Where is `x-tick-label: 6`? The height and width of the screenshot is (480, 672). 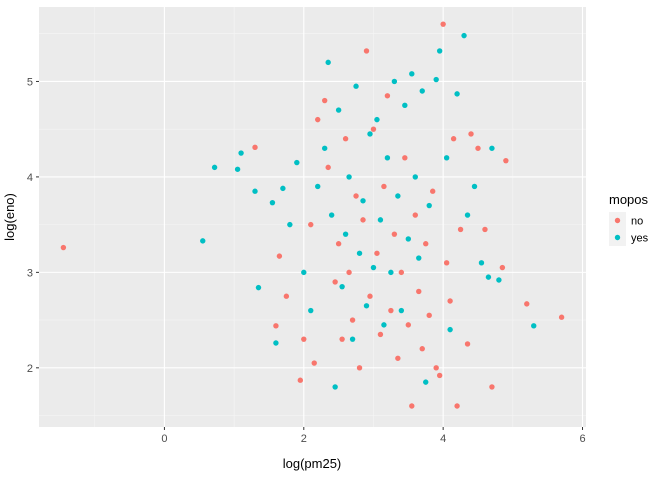 x-tick-label: 6 is located at coordinates (582, 439).